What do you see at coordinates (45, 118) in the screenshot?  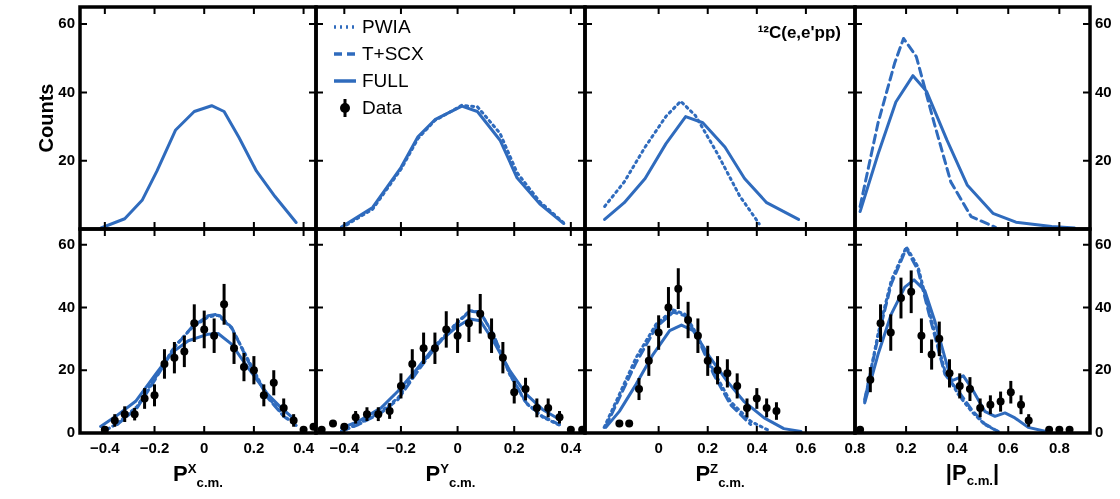 I see `y-axis-title: Counts` at bounding box center [45, 118].